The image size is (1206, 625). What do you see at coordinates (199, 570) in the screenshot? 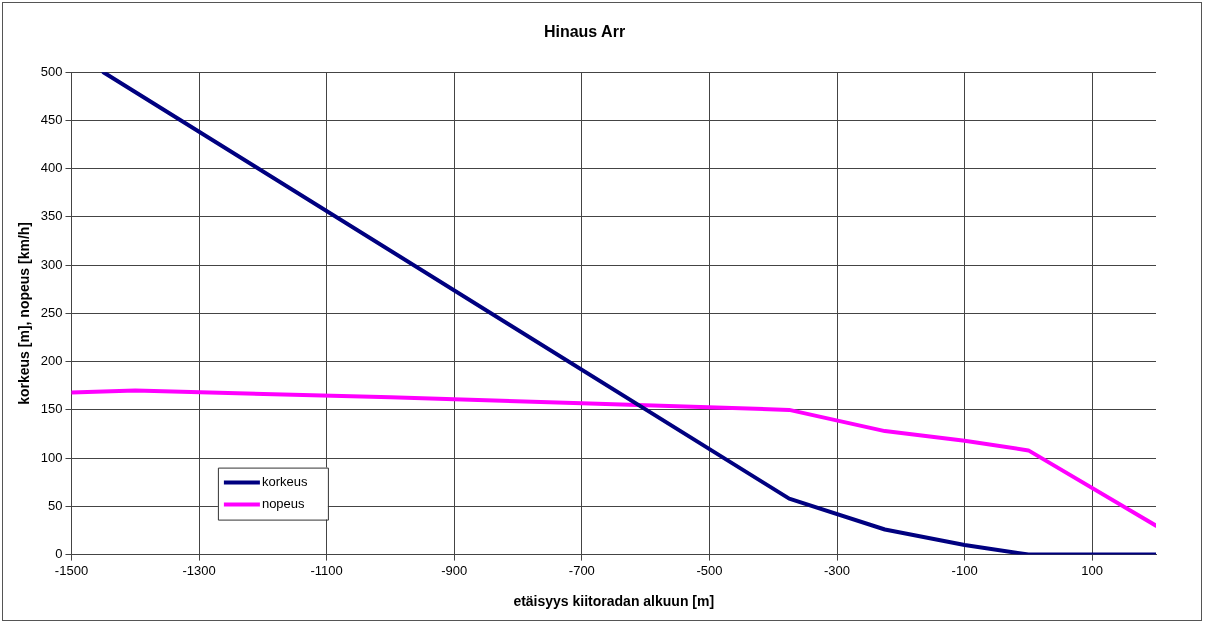
I see `x-tick-label: -1300` at bounding box center [199, 570].